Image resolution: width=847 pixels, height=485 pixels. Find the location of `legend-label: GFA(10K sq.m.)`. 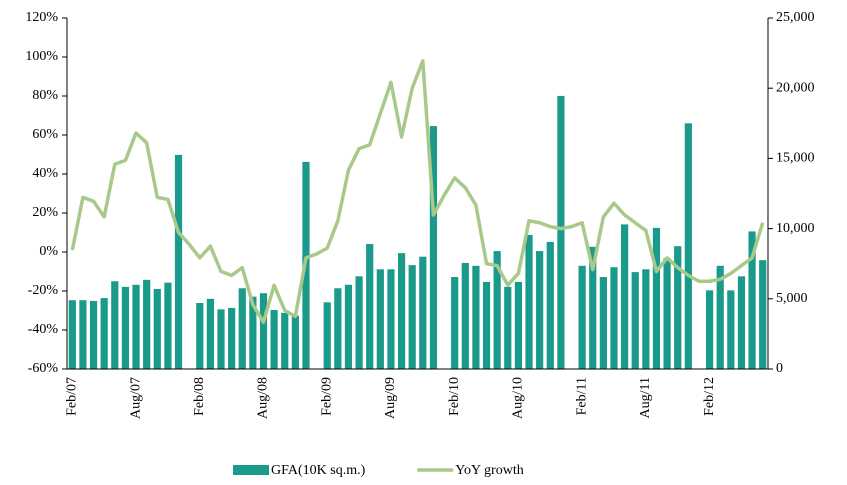

legend-label: GFA(10K sq.m.) is located at coordinates (318, 470).